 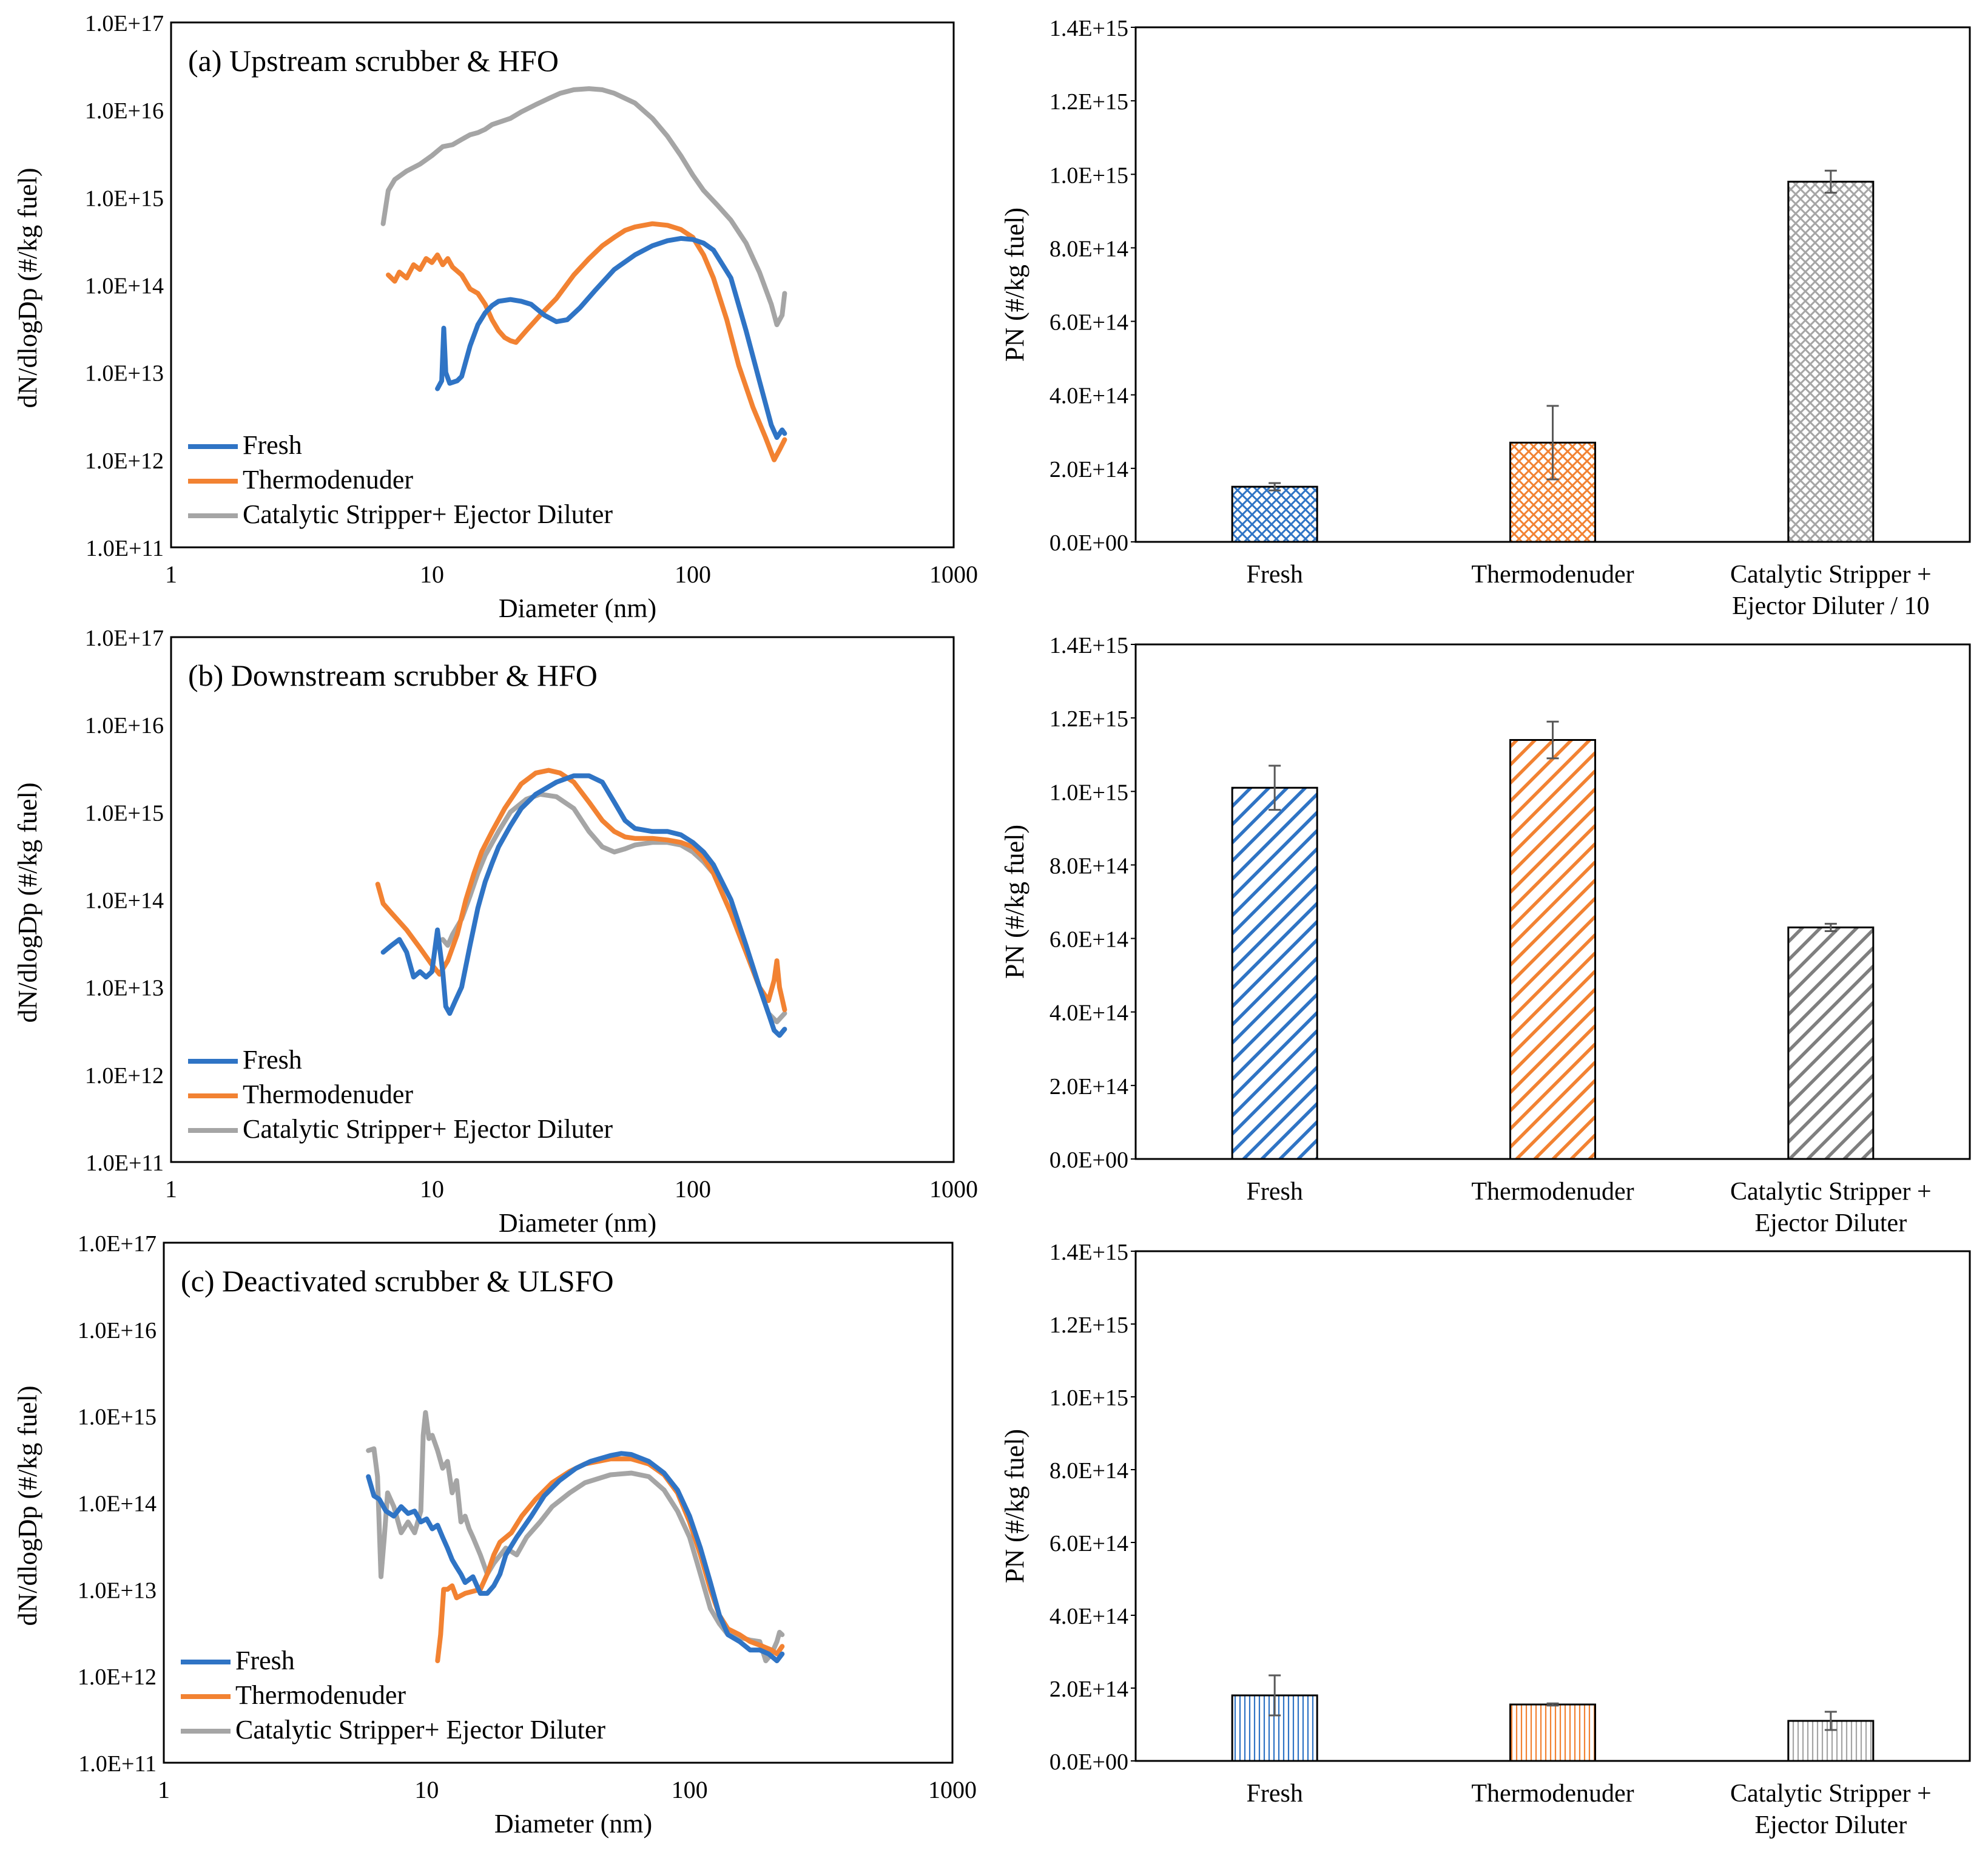 What do you see at coordinates (397, 1281) in the screenshot?
I see `chart-title: (c) Deactivated scrubber & ULSFO` at bounding box center [397, 1281].